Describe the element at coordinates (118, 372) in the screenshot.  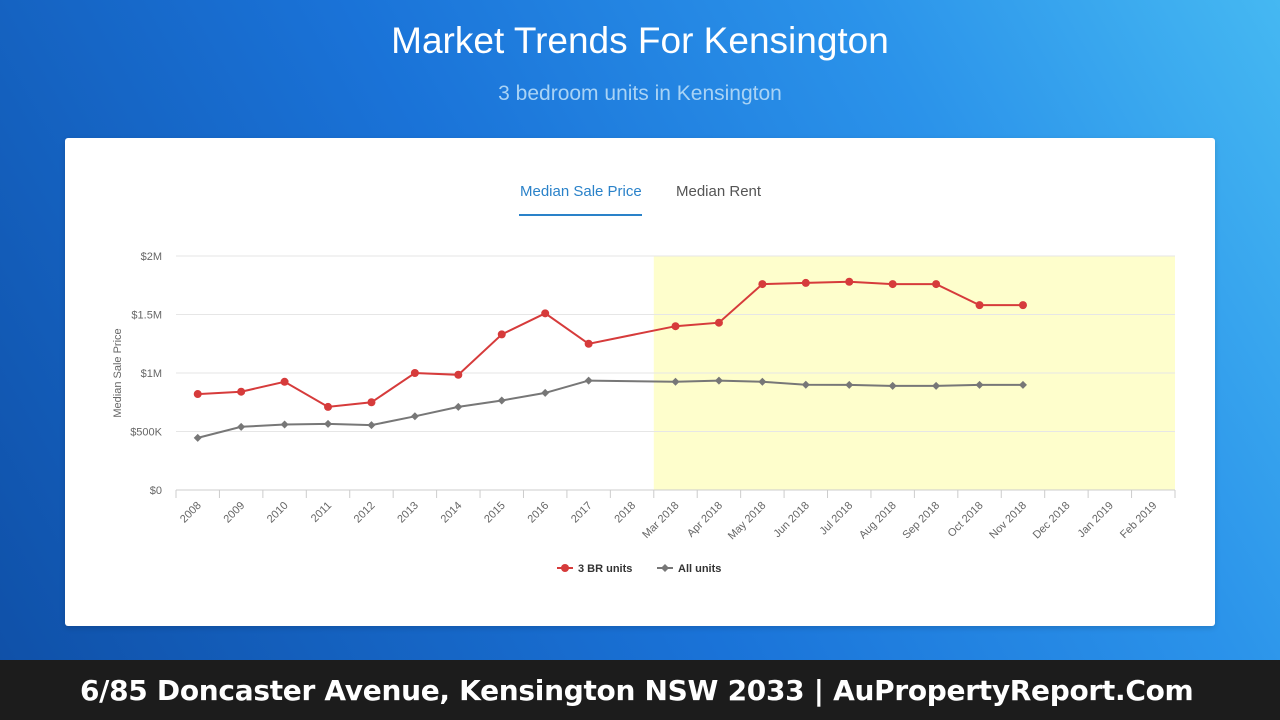
I see `y-axis-label: Median Sale Price` at that location.